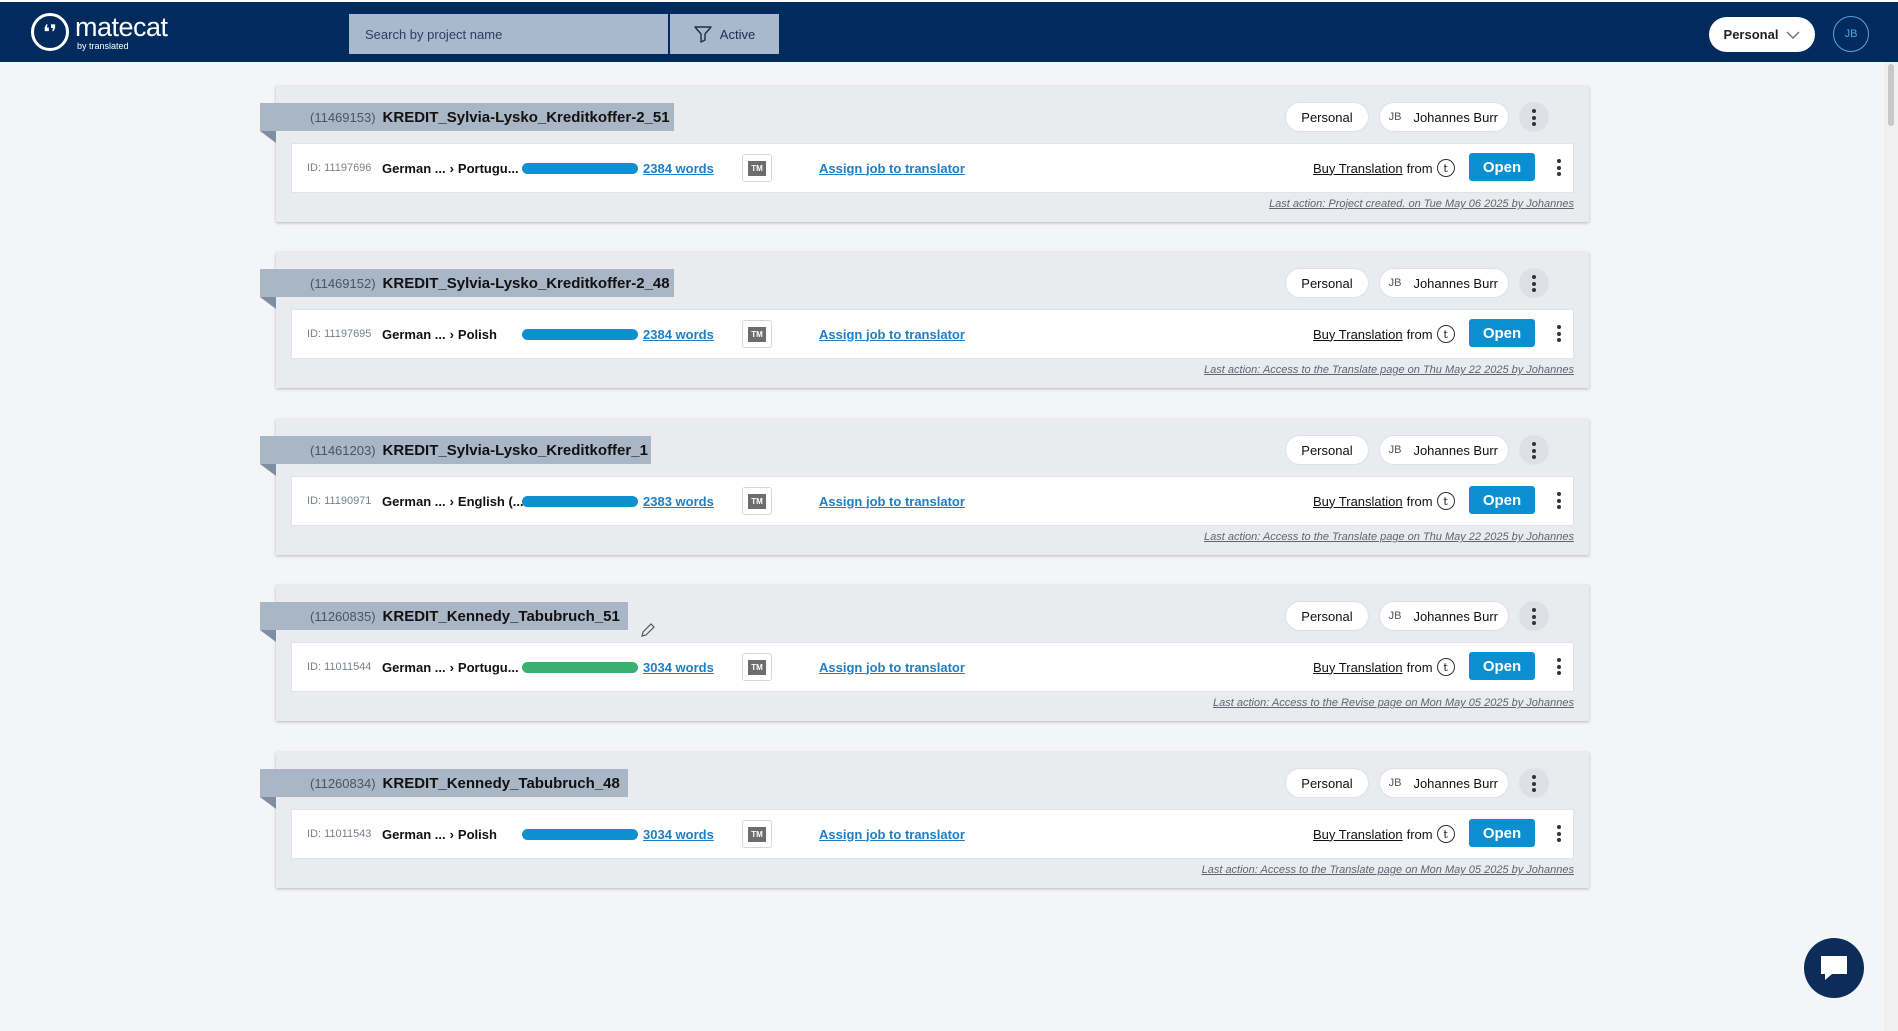 This screenshot has width=1898, height=1031. Describe the element at coordinates (343, 783) in the screenshot. I see `project-id: (11260834)` at that location.